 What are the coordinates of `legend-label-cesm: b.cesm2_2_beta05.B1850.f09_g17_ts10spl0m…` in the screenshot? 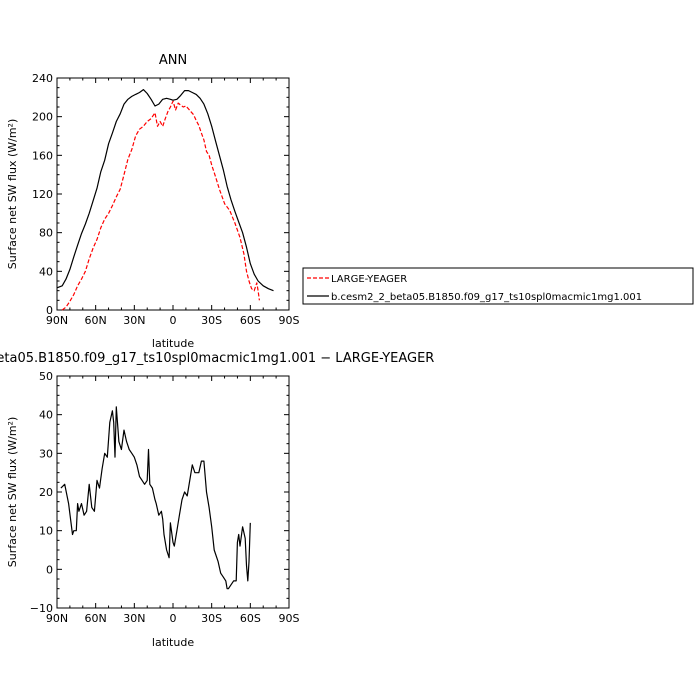 It's located at (486, 297).